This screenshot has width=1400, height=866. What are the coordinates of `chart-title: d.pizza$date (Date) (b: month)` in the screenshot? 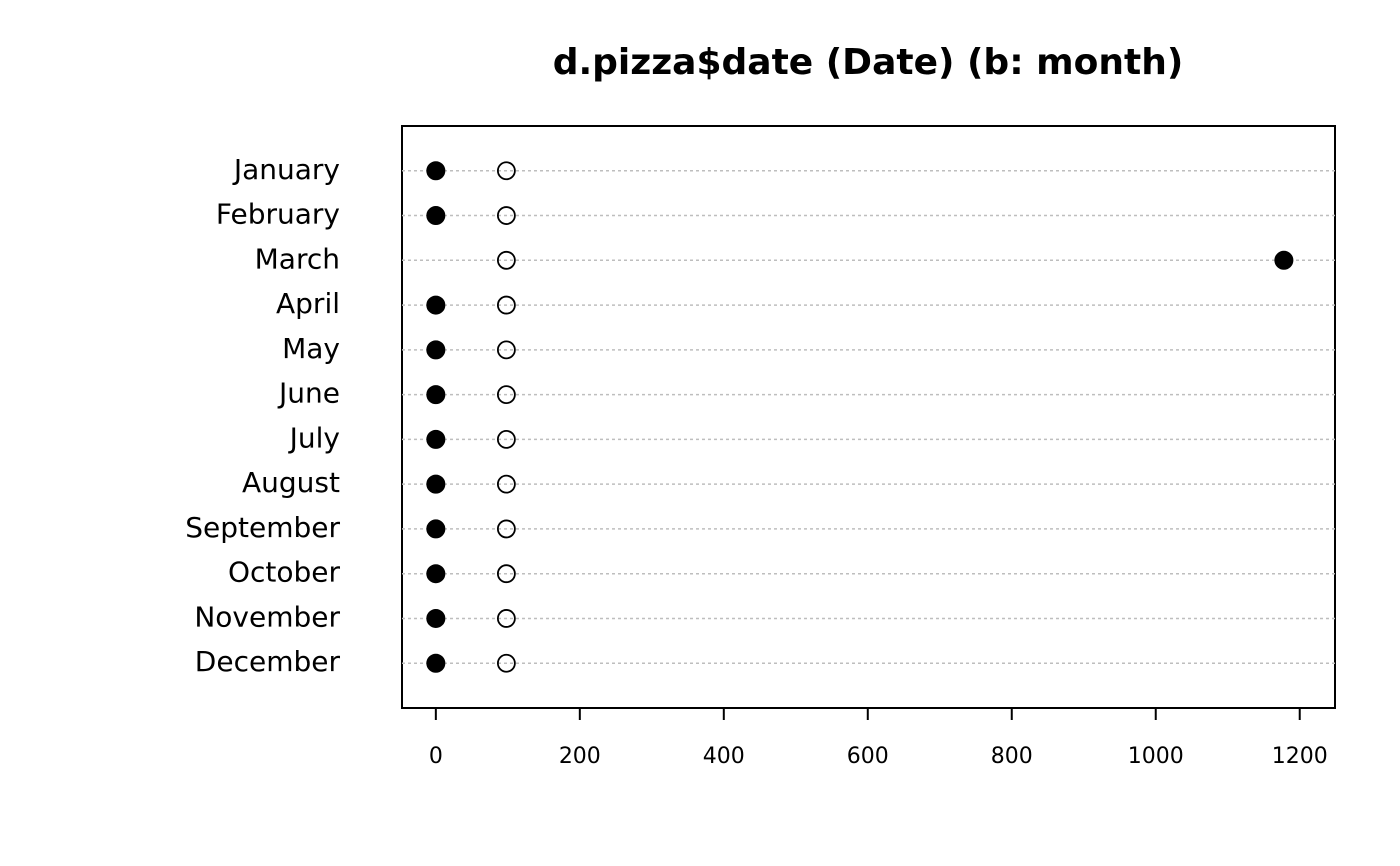 It's located at (868, 62).